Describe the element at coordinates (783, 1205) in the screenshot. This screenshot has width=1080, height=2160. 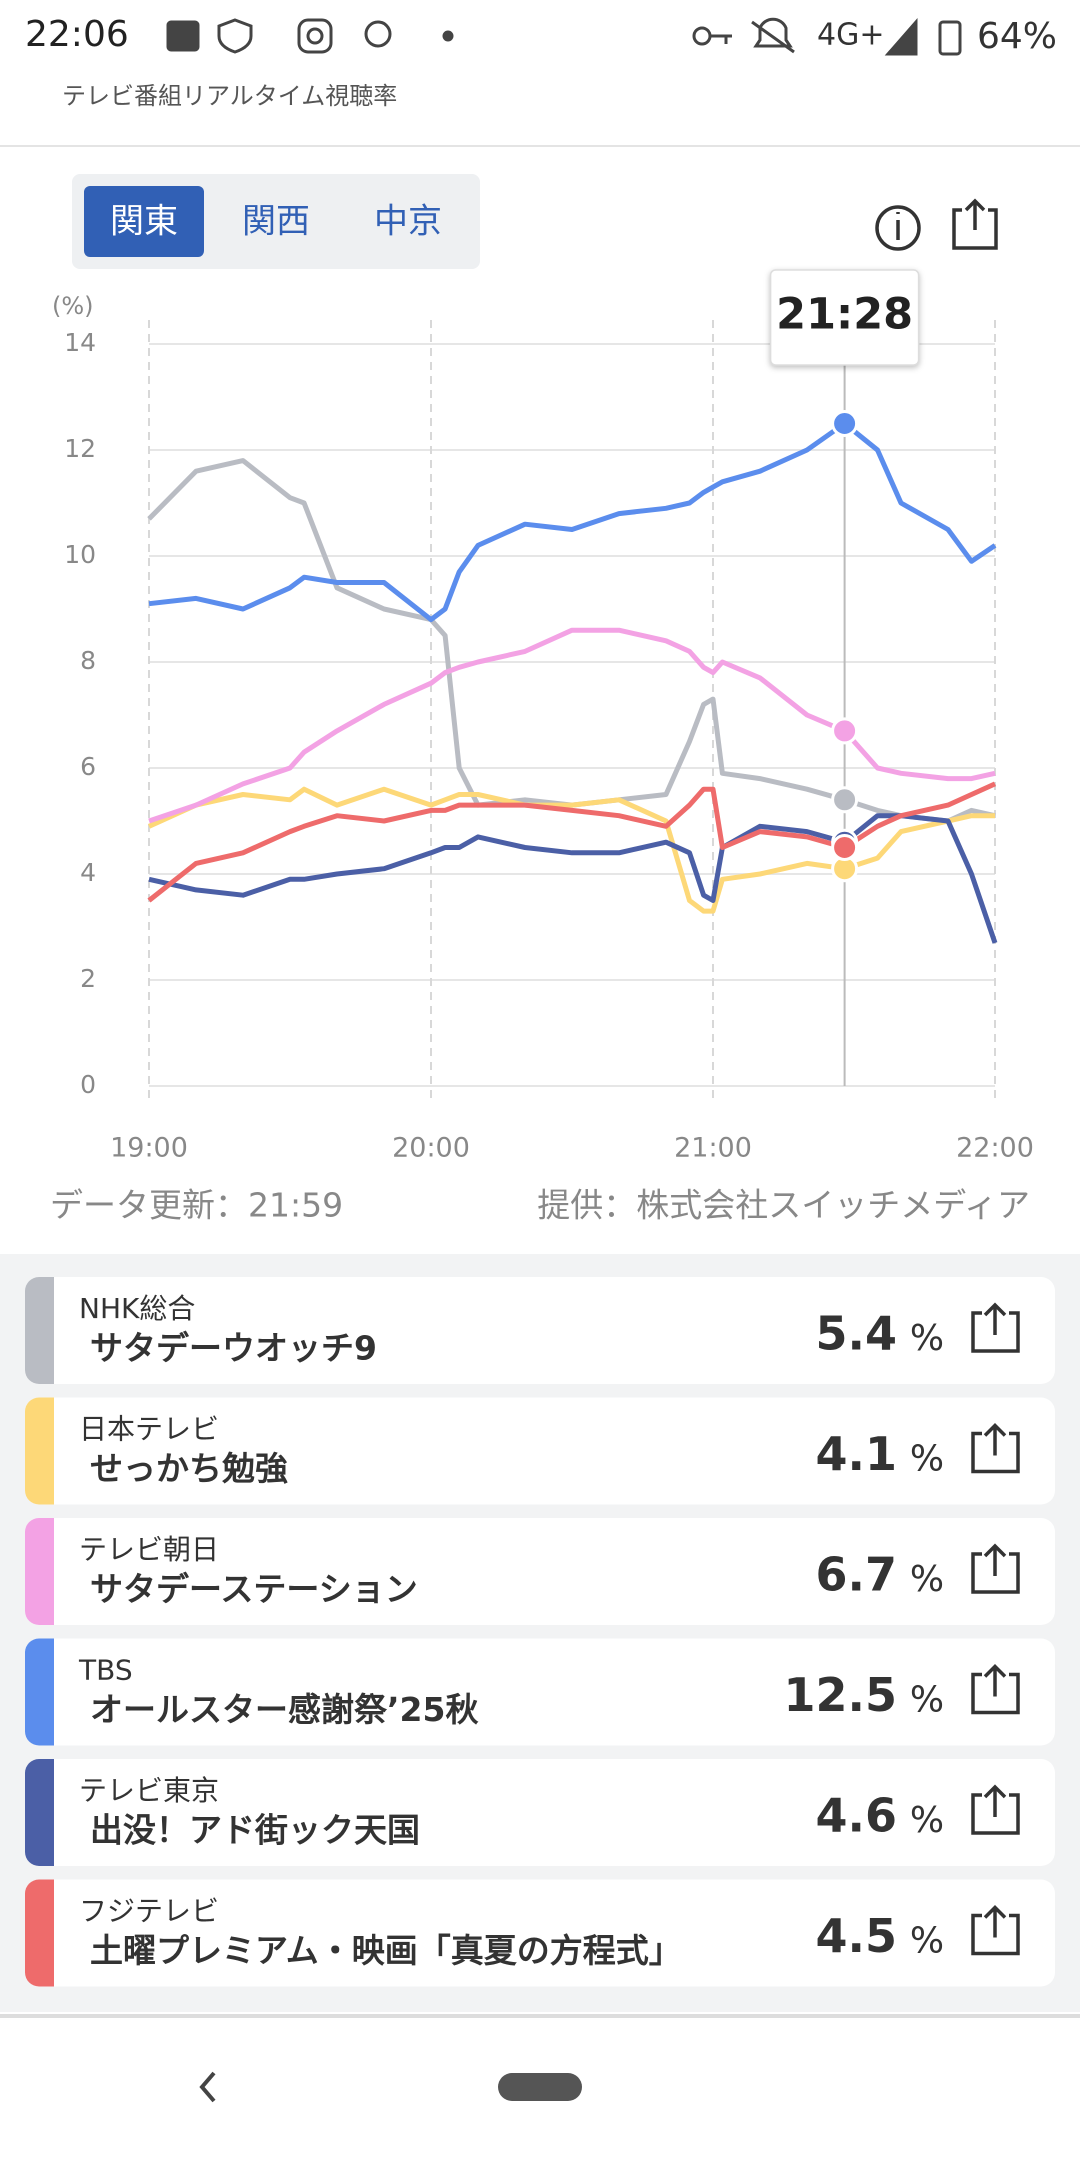
I see `source: 提供：株式会社スイッチメディア` at that location.